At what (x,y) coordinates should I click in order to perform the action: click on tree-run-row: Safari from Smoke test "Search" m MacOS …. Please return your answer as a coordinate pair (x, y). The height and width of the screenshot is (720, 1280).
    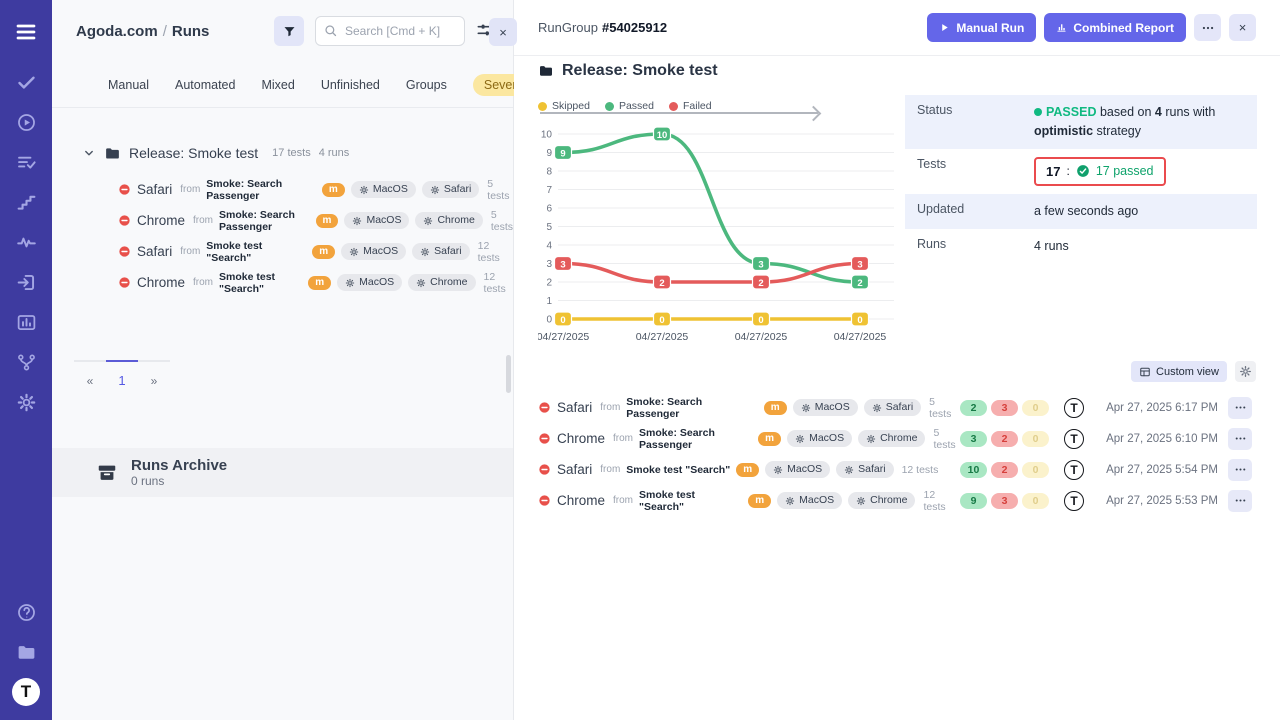
    Looking at the image, I should click on (282, 251).